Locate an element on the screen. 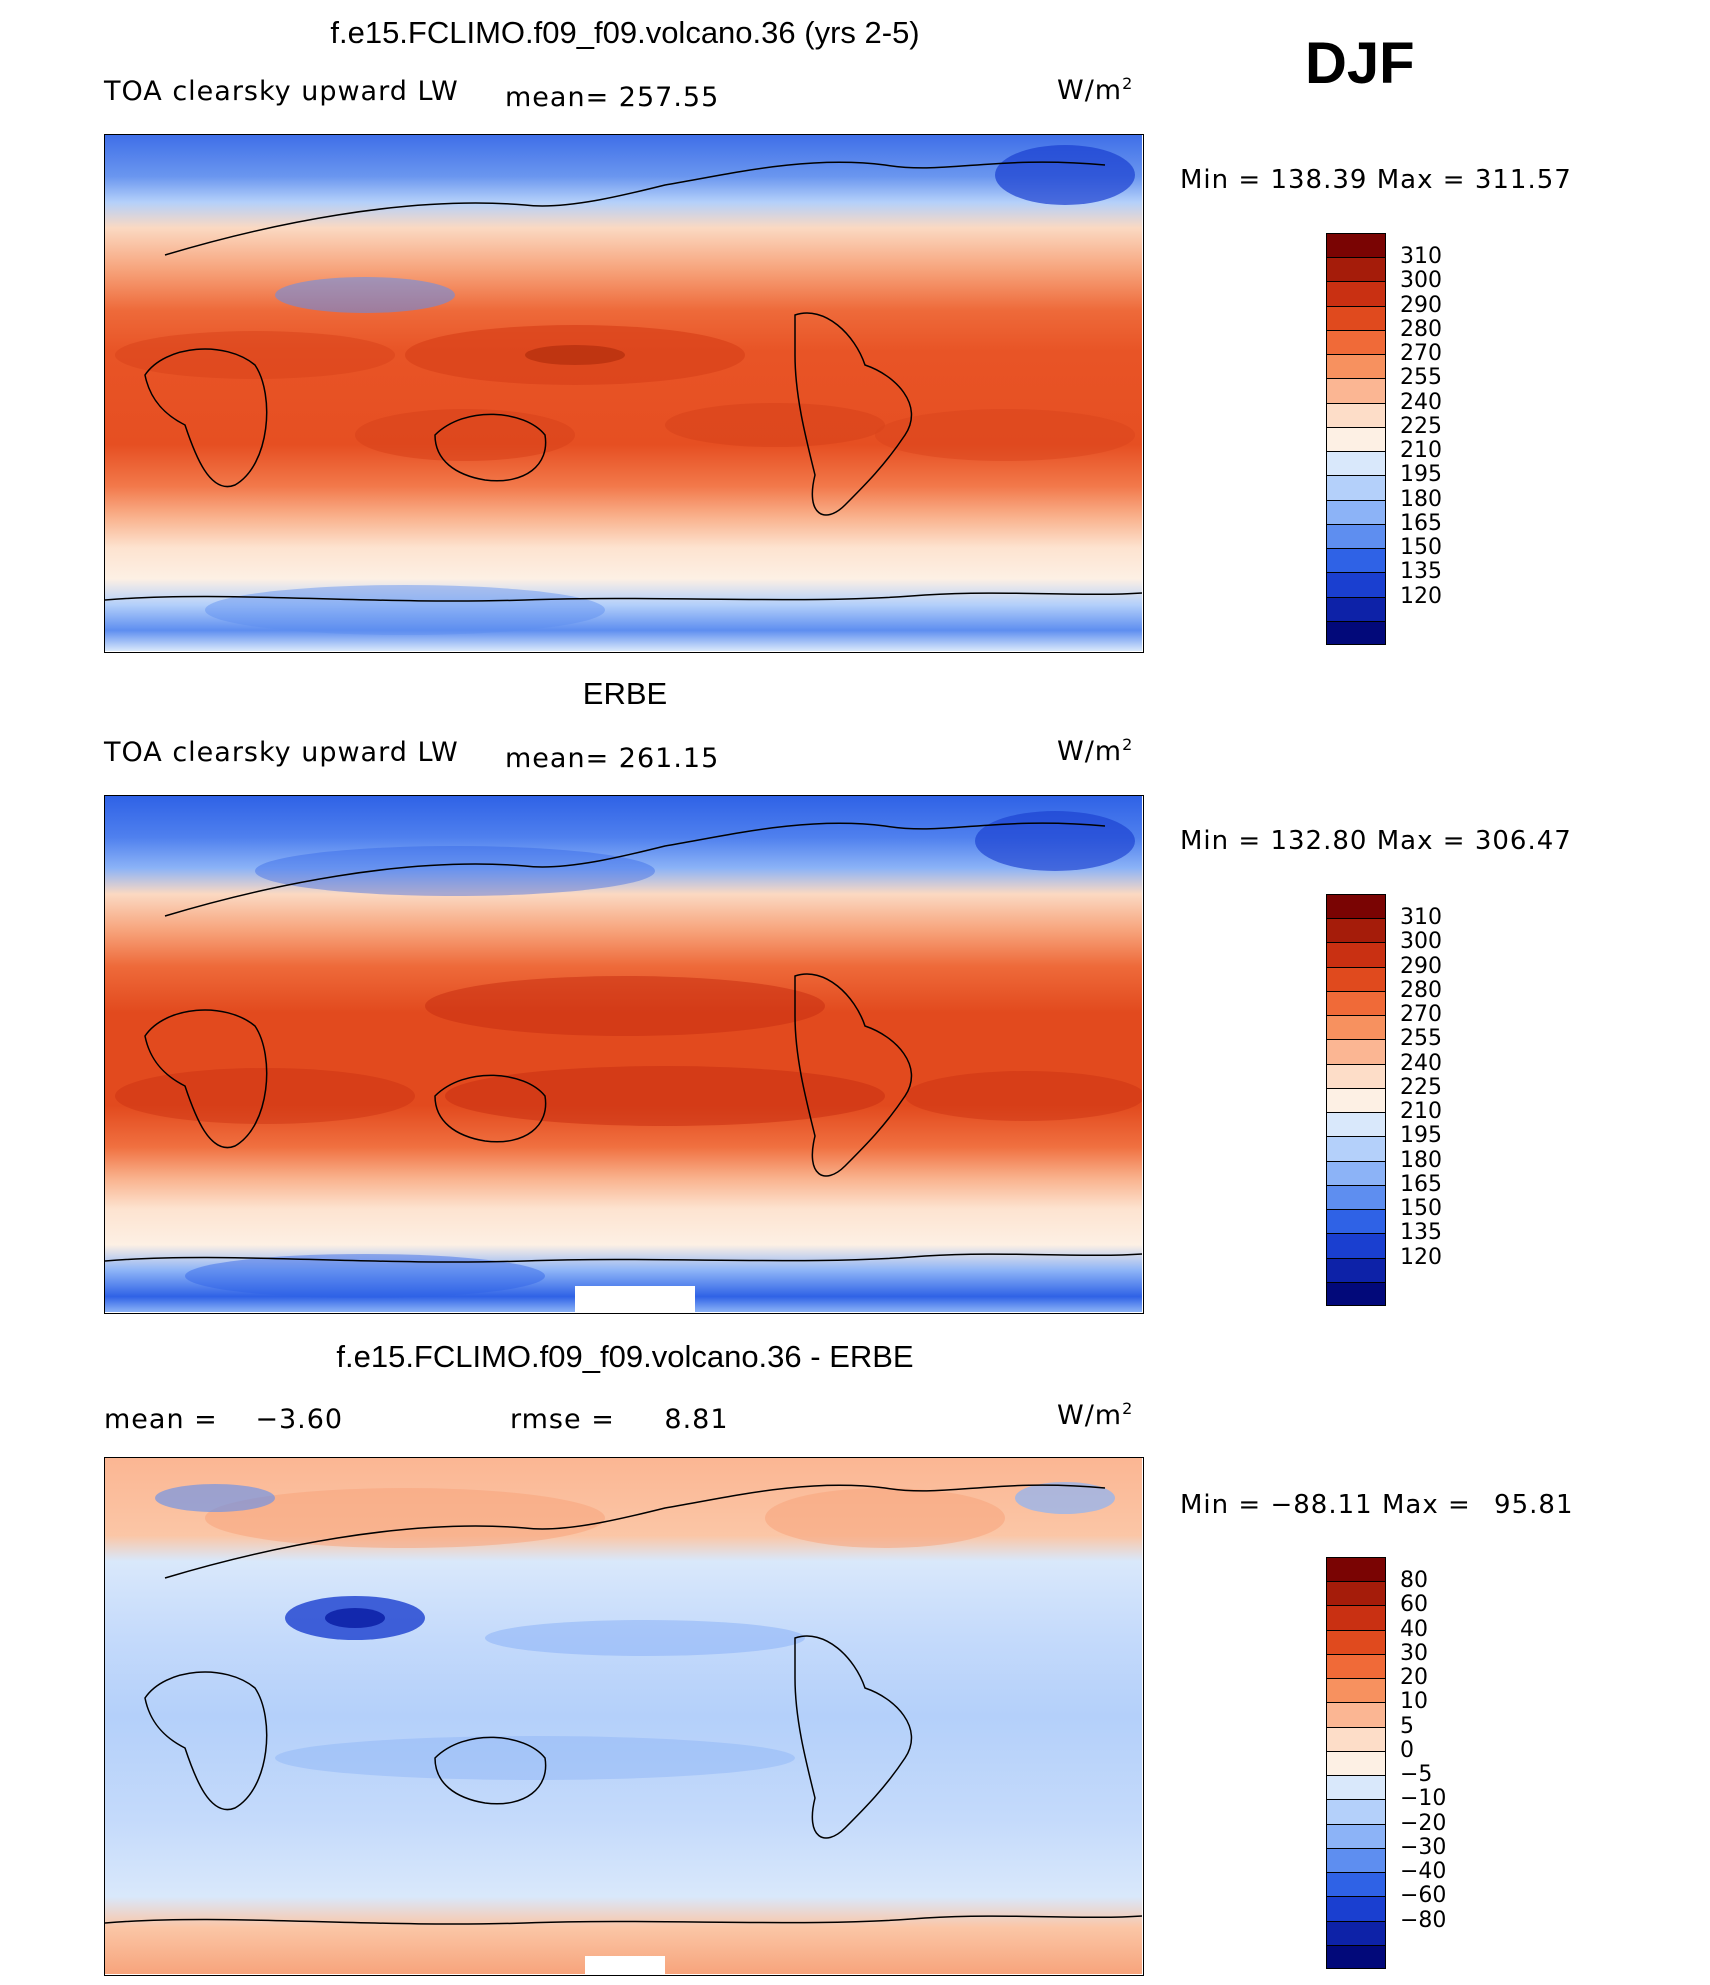 This screenshot has height=1985, width=1710. panel-1-units: W/m2 is located at coordinates (1095, 90).